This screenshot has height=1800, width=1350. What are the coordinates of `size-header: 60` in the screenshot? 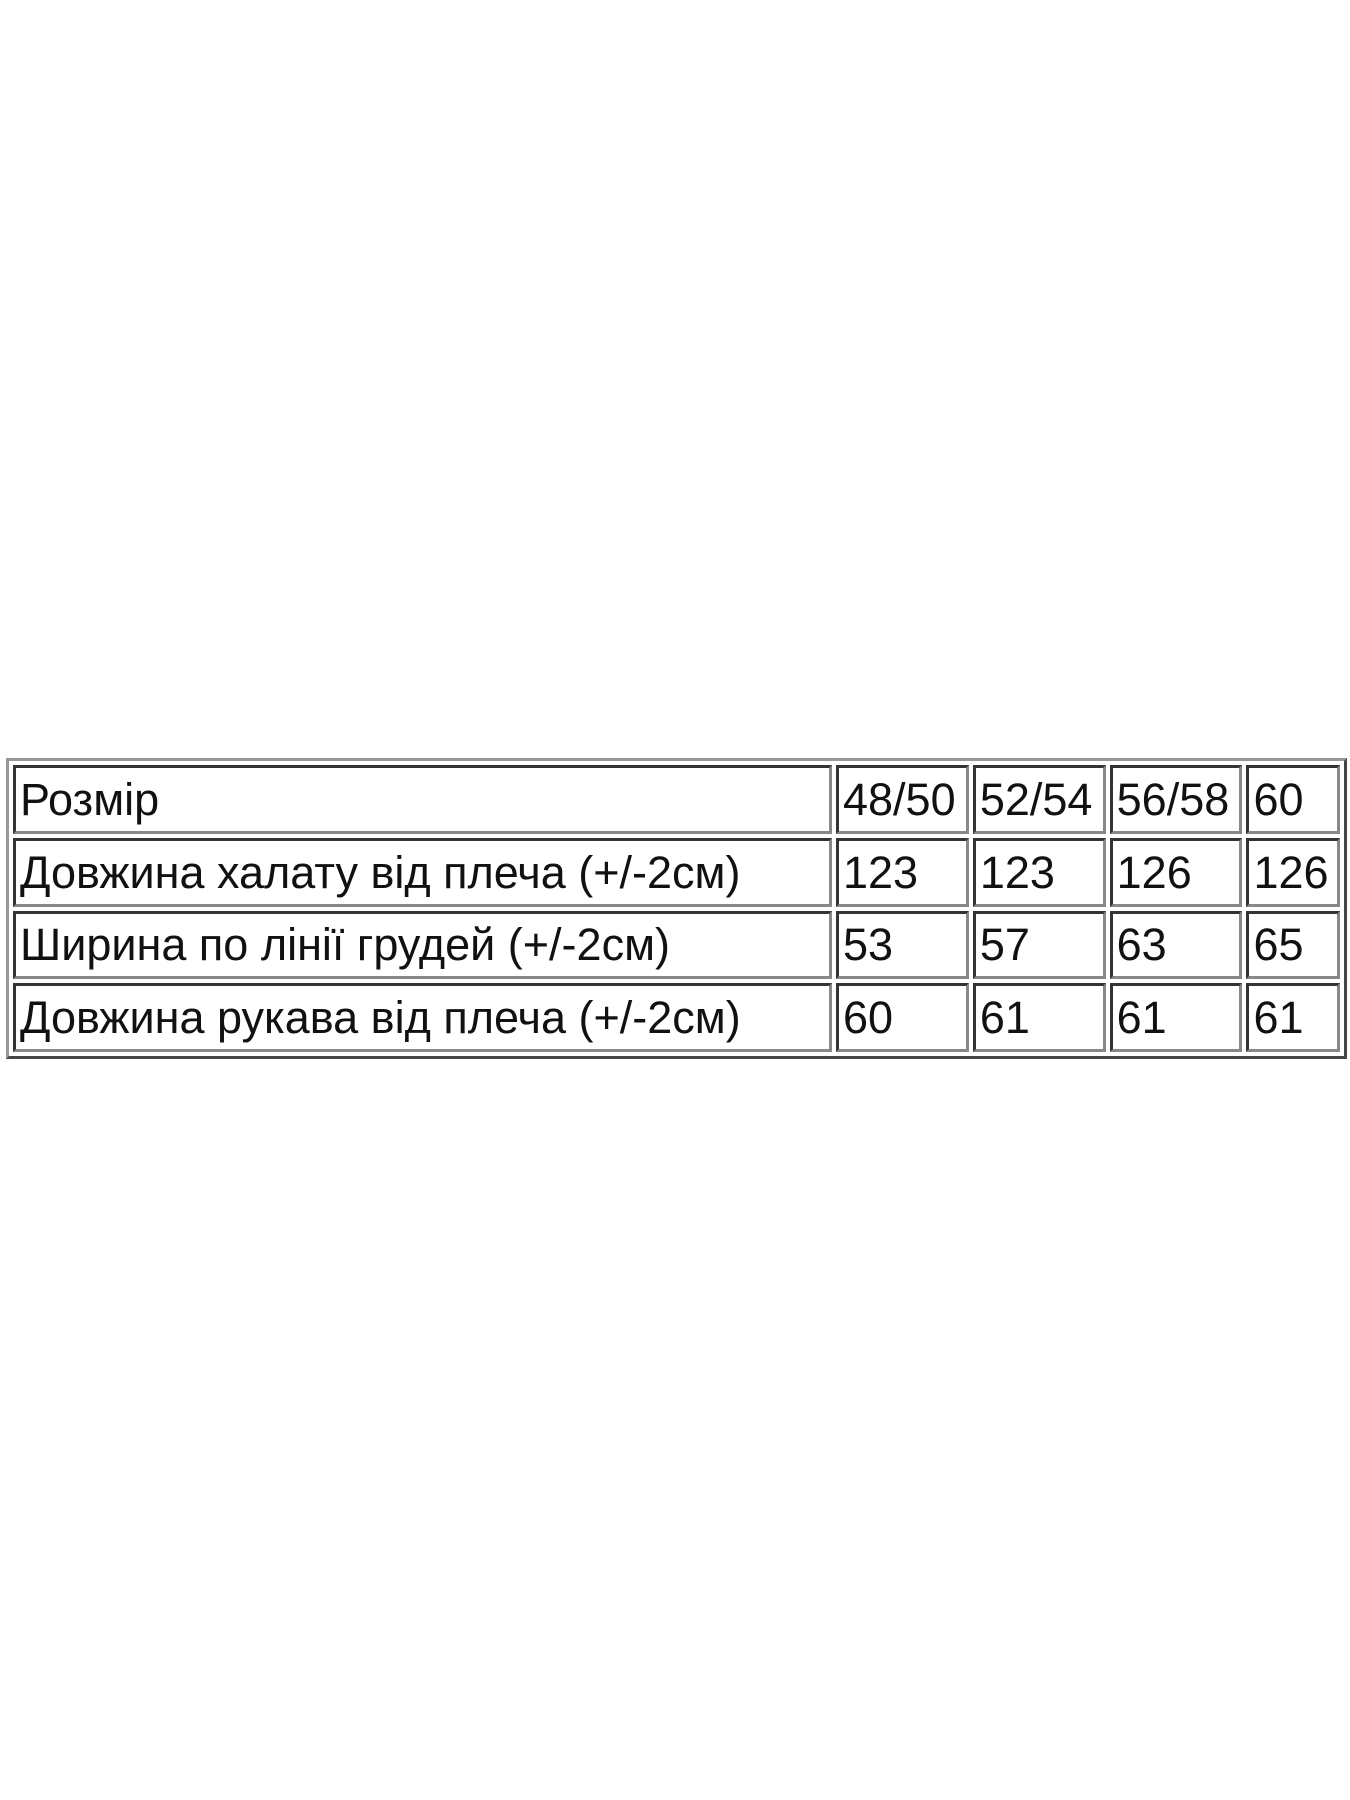 It's located at (1293, 799).